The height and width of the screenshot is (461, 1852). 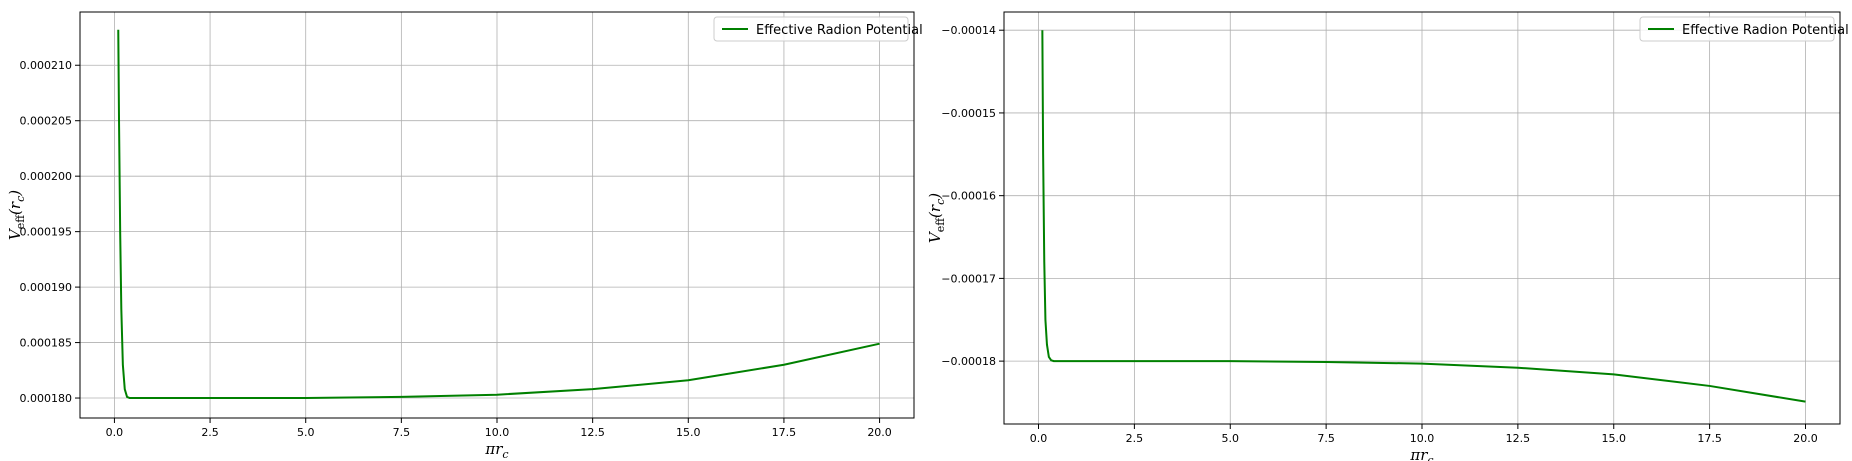 What do you see at coordinates (968, 196) in the screenshot?
I see `y-tick-label: −0.00016` at bounding box center [968, 196].